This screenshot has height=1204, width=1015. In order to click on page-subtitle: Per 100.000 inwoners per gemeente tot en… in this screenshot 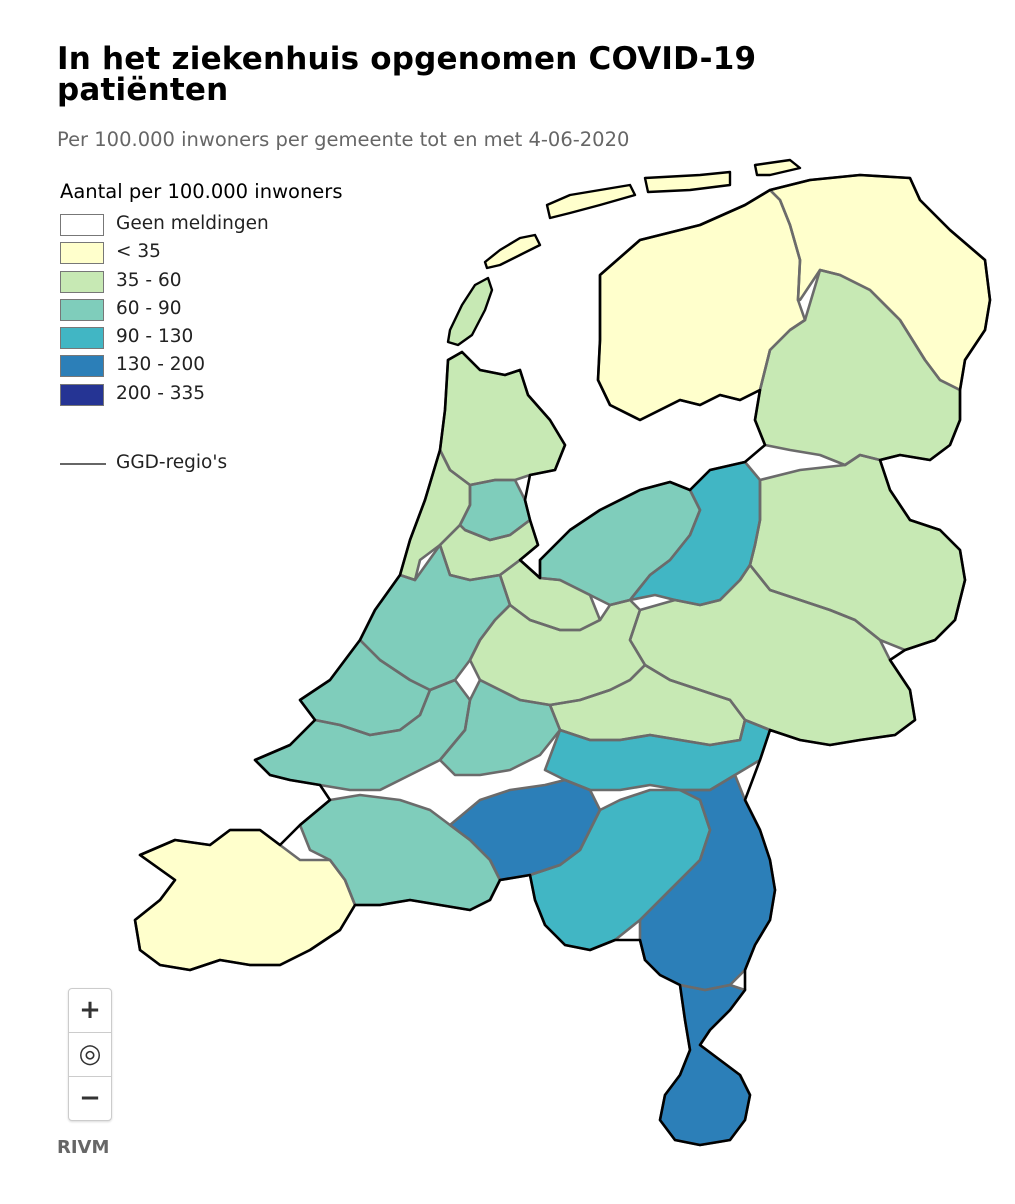, I will do `click(343, 139)`.